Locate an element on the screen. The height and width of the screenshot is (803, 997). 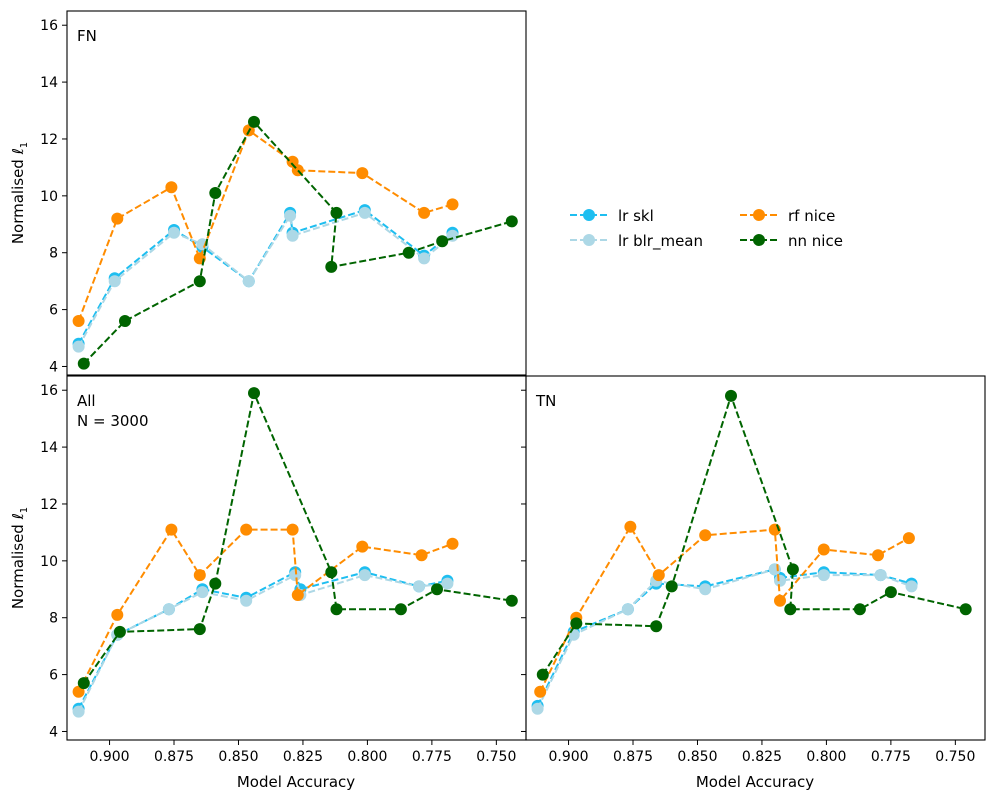
panel-fn-y-tick-label: 8 is located at coordinates (53, 254).